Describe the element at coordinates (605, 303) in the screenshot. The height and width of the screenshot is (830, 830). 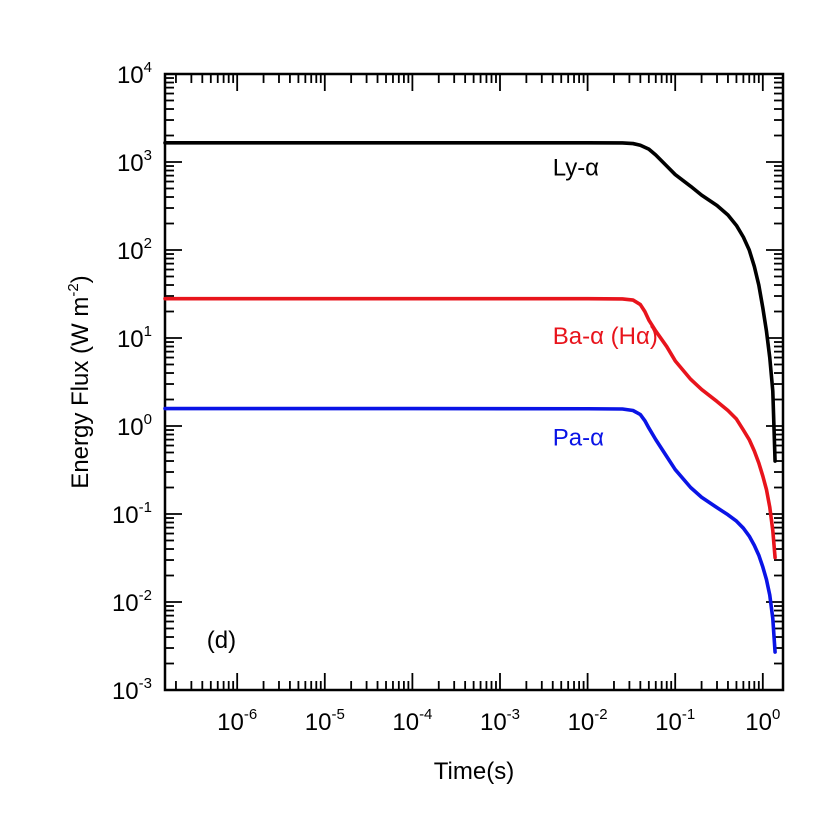
I see `series-labels: Ly-α Ba-α (Hα) Pa-α` at that location.